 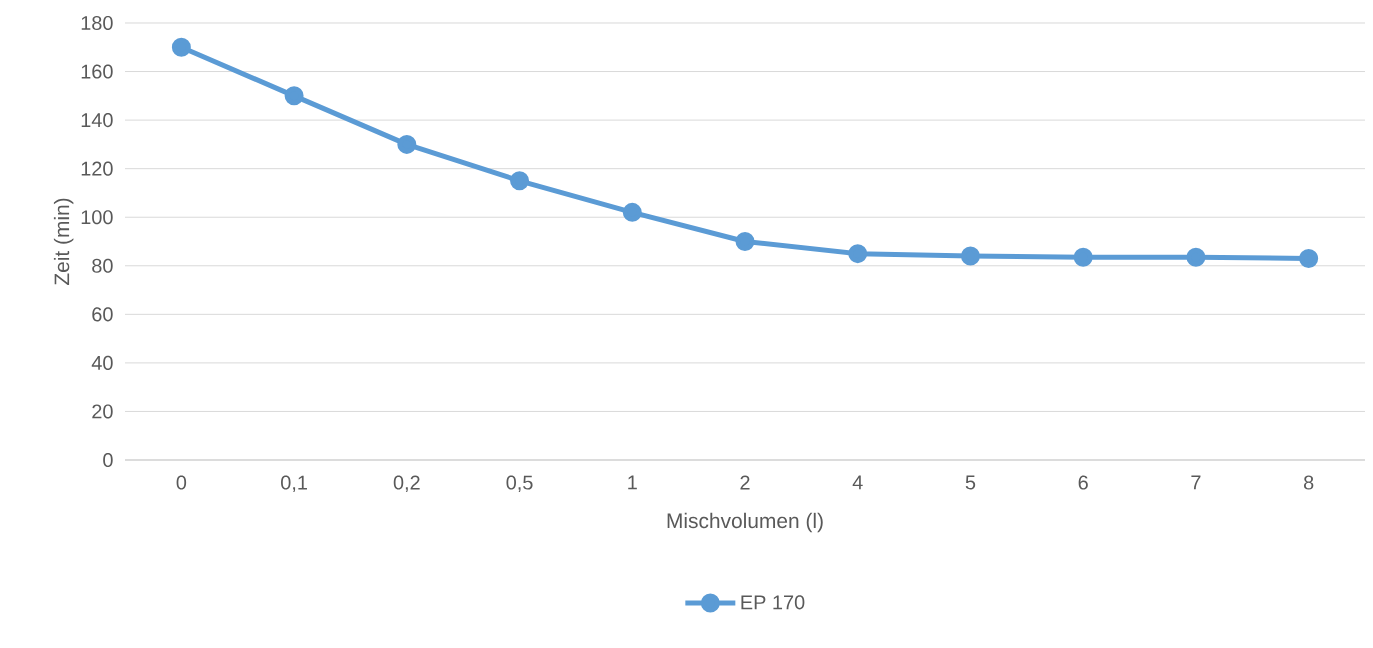 I want to click on y-tick-label: 100, so click(x=97, y=217).